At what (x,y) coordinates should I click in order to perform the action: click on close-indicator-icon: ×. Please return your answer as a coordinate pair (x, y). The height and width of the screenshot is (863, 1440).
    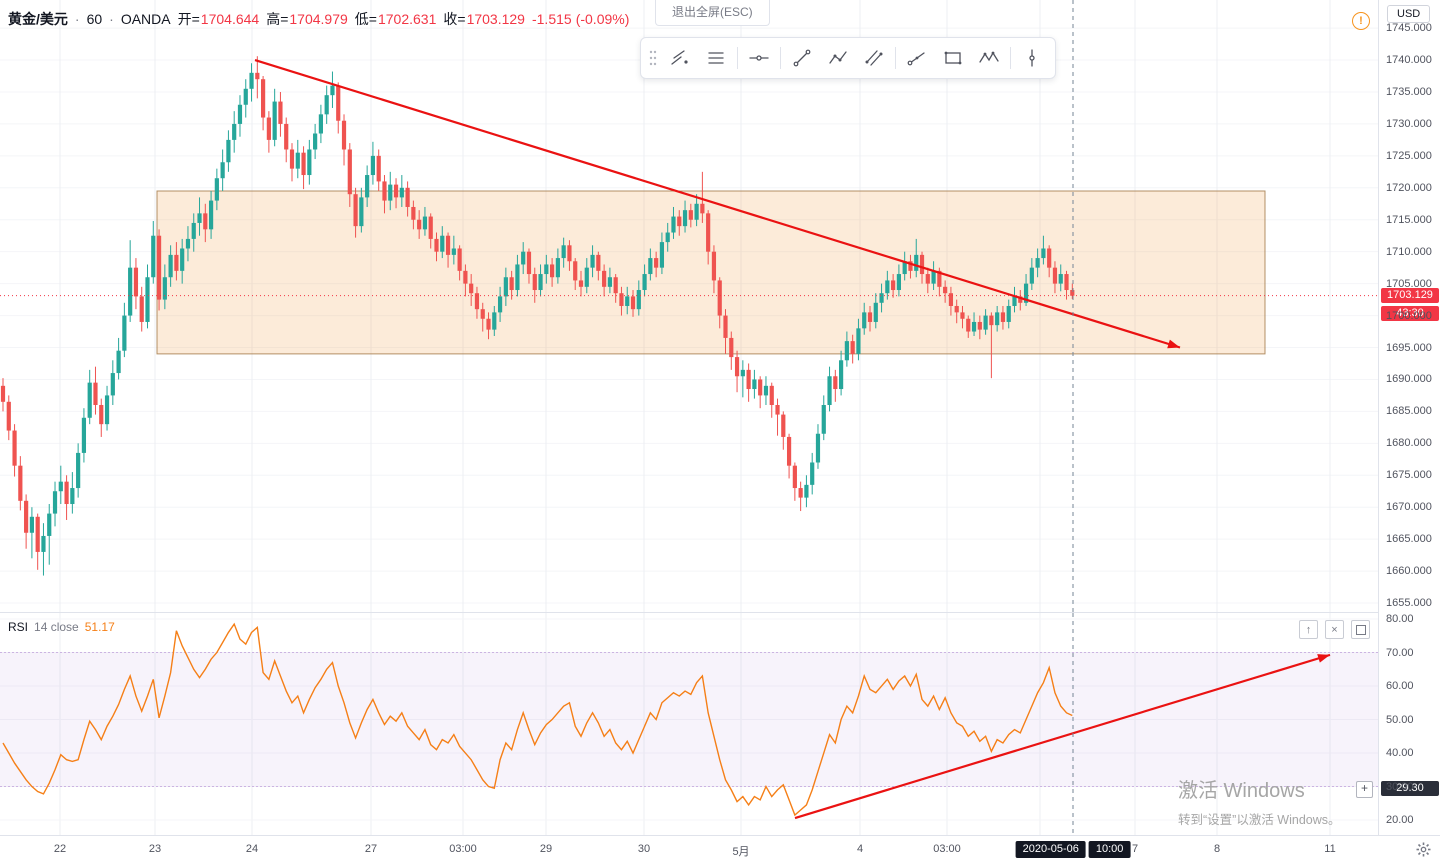
    Looking at the image, I should click on (1334, 629).